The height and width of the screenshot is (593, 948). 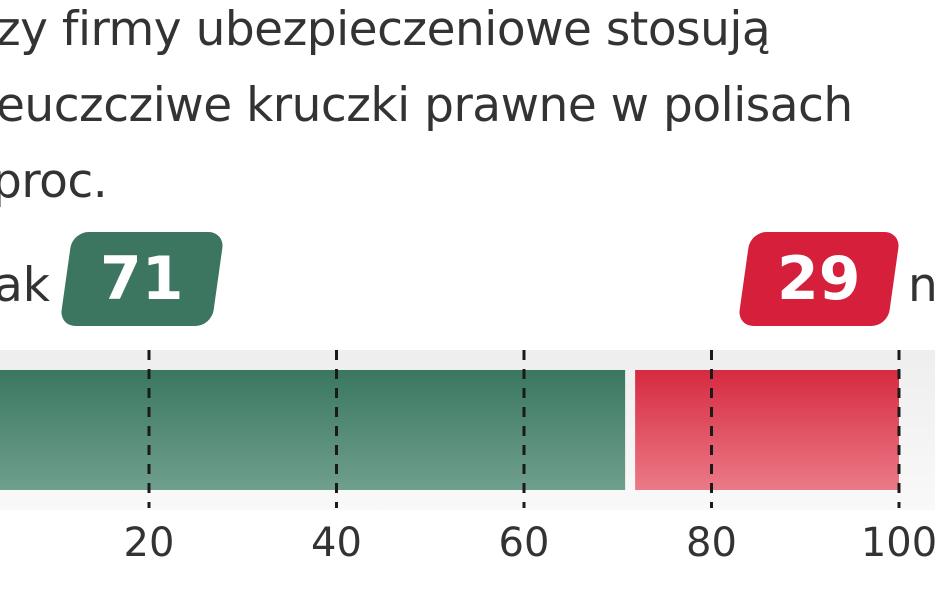 I want to click on x-tick-label-40: 40, so click(x=336, y=543).